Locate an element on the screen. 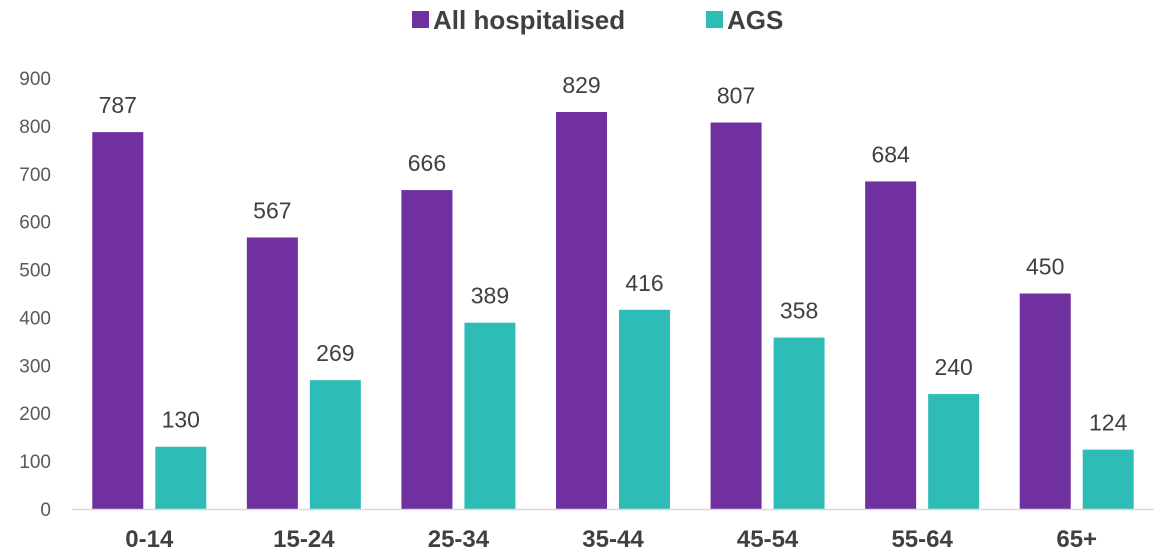 The width and height of the screenshot is (1158, 557). data-label: 124 is located at coordinates (1108, 423).